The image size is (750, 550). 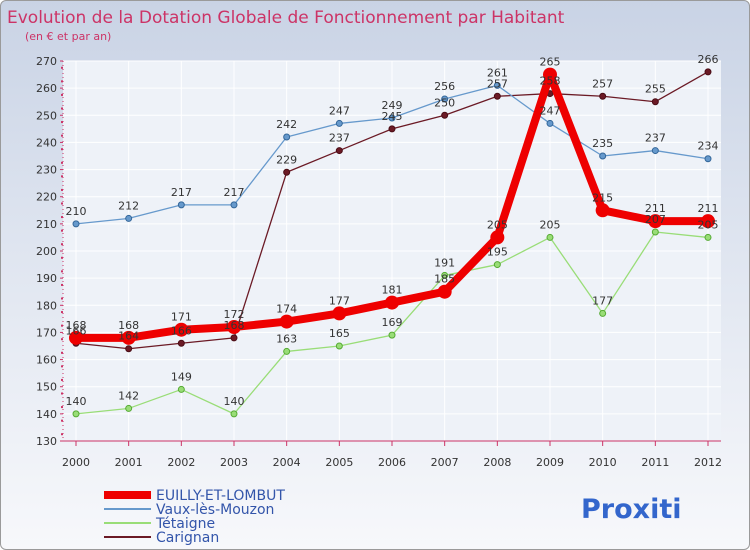 What do you see at coordinates (286, 159) in the screenshot?
I see `data-label: 229` at bounding box center [286, 159].